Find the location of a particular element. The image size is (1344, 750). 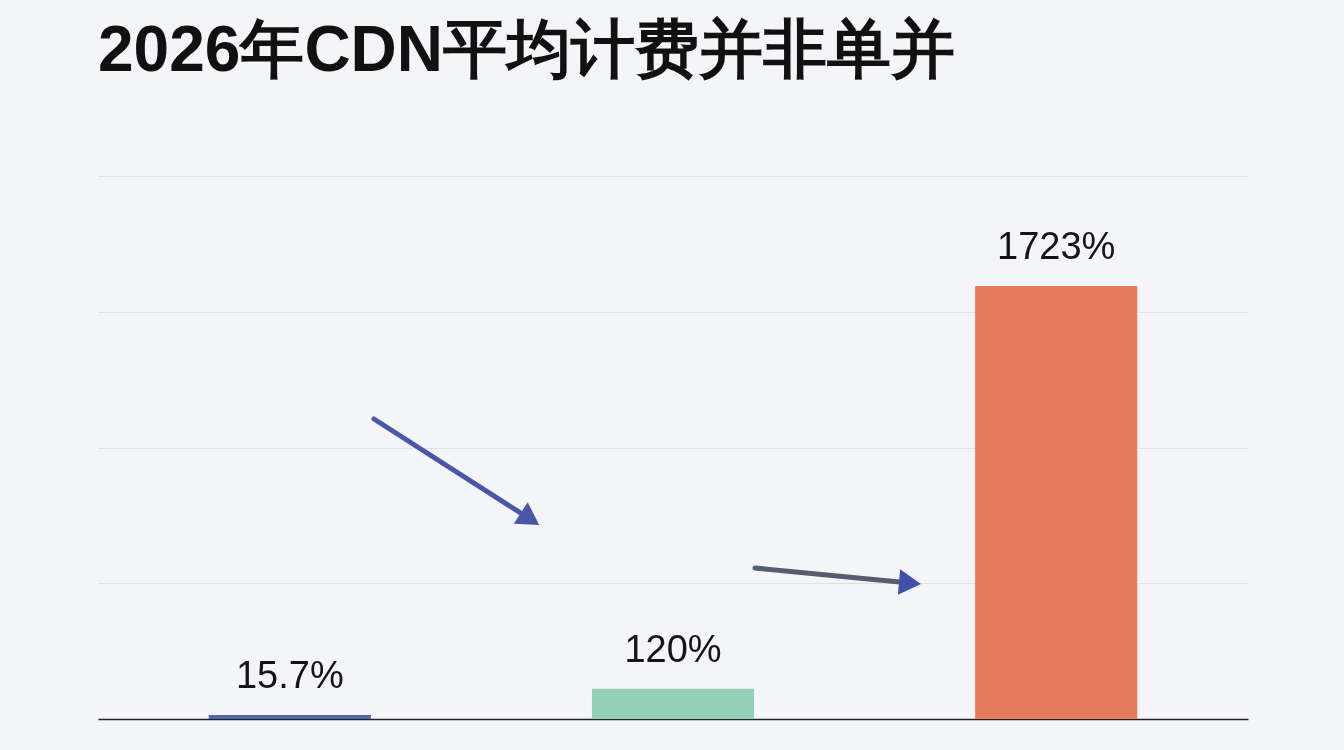

data-label: 1723% is located at coordinates (1056, 245).